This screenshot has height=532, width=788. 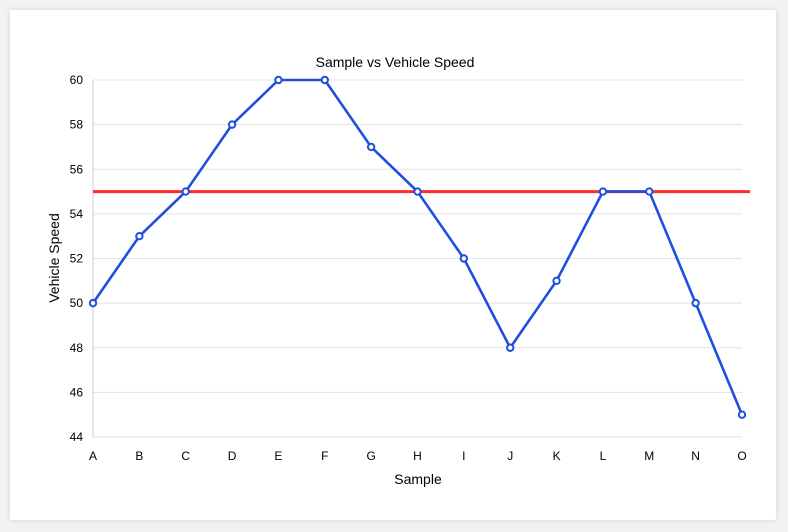 I want to click on y-tick-label: 54, so click(x=77, y=214).